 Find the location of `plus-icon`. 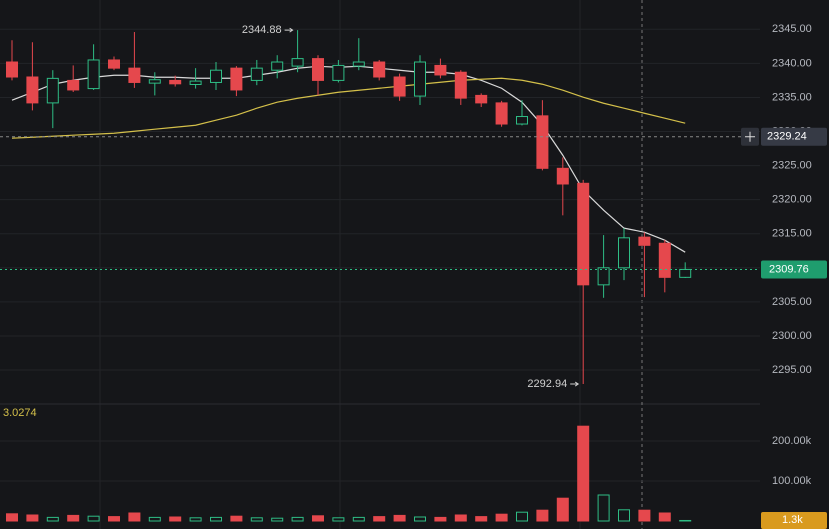

plus-icon is located at coordinates (750, 136).